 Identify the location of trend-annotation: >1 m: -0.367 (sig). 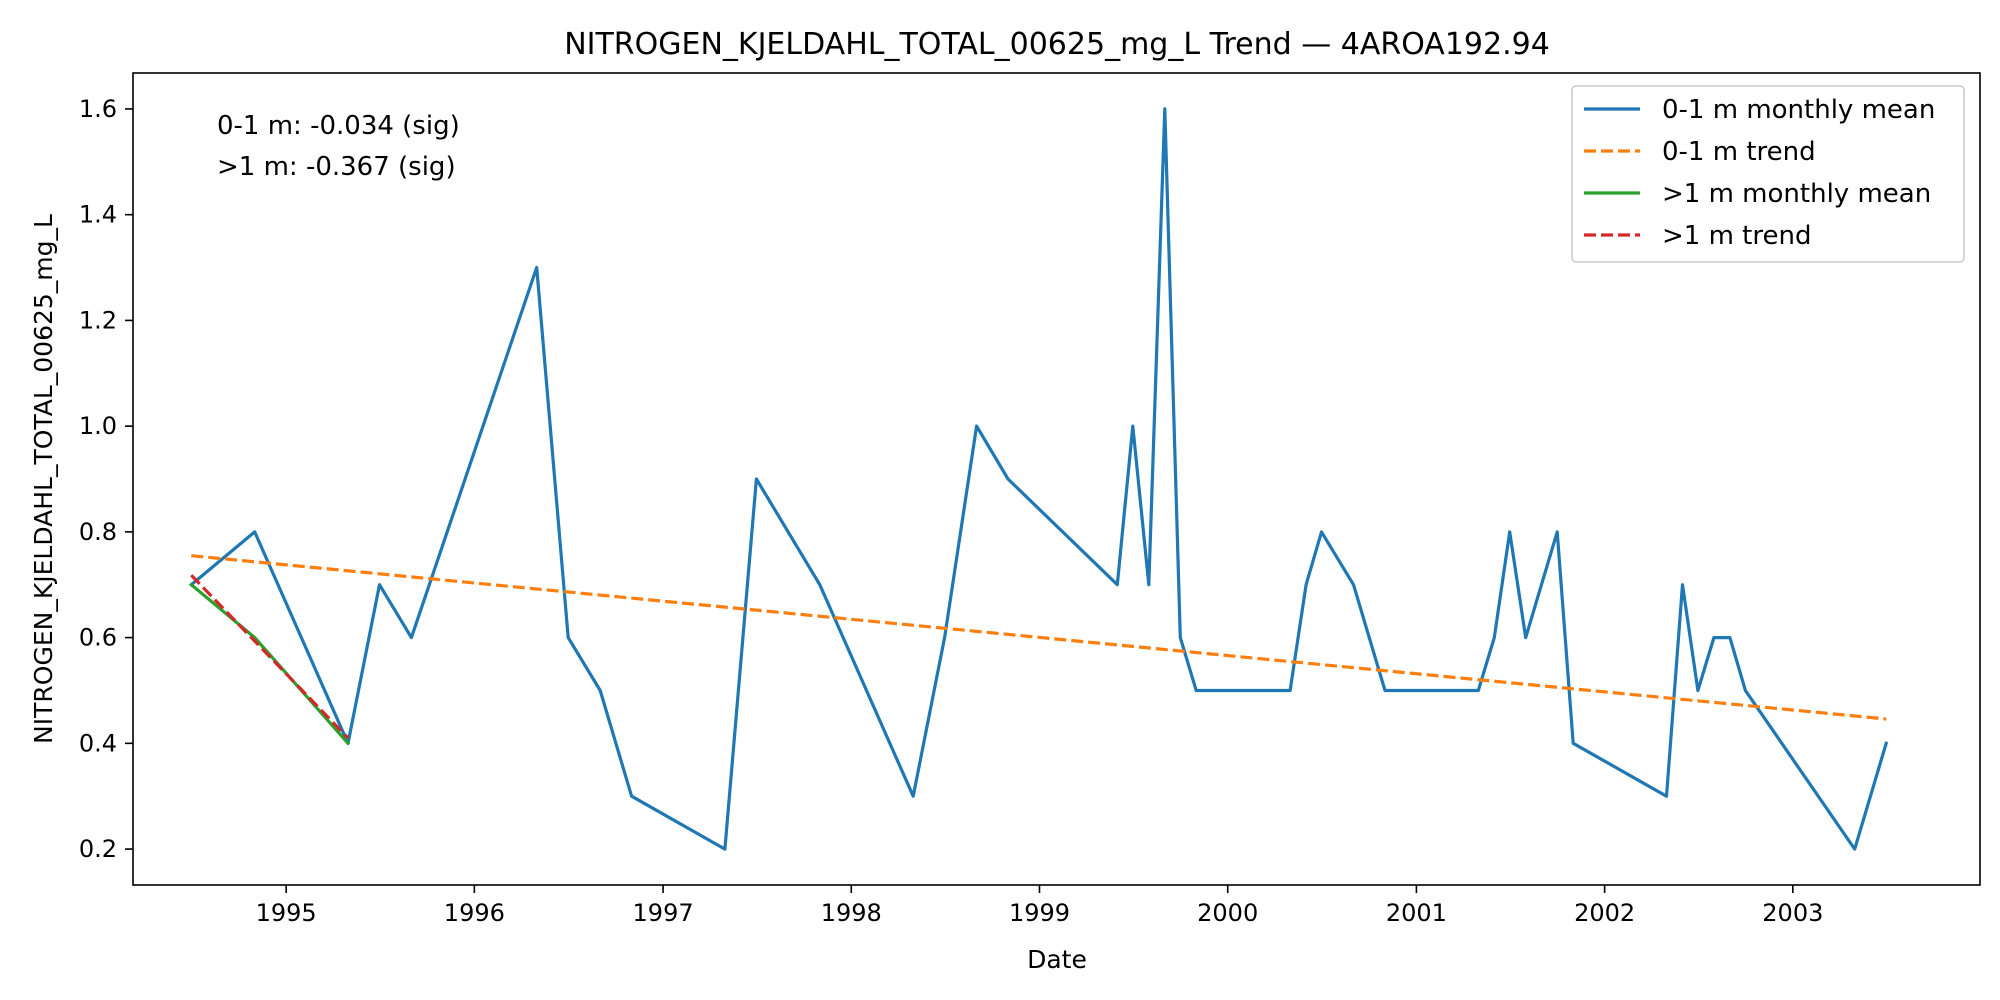
(336, 167).